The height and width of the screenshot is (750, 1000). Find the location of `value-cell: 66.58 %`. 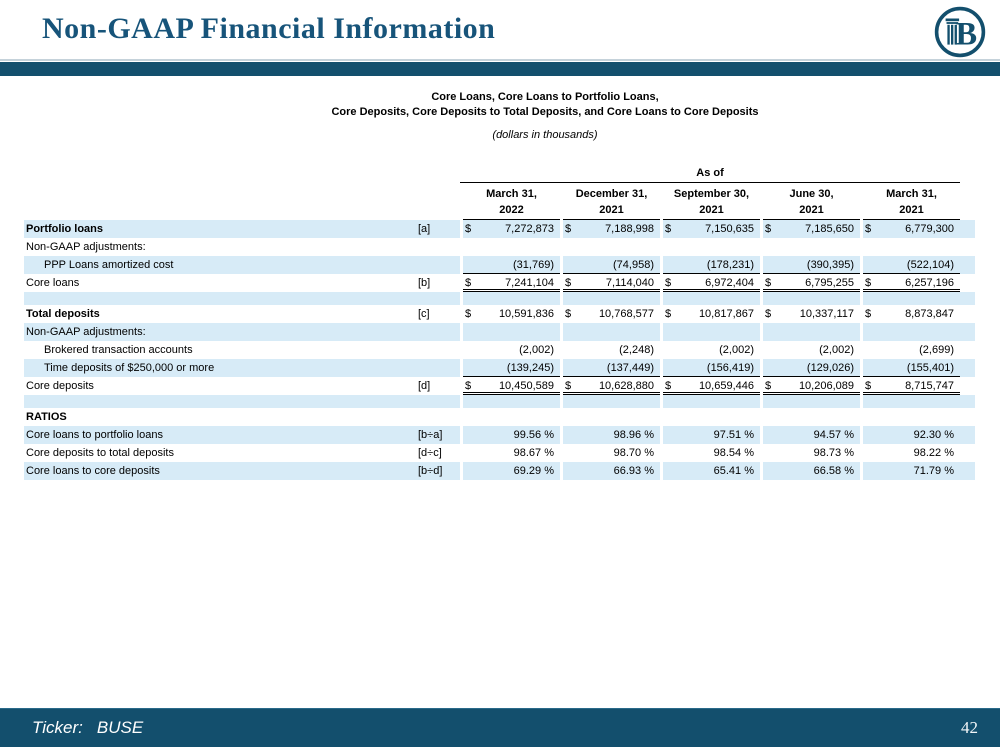

value-cell: 66.58 % is located at coordinates (811, 471).